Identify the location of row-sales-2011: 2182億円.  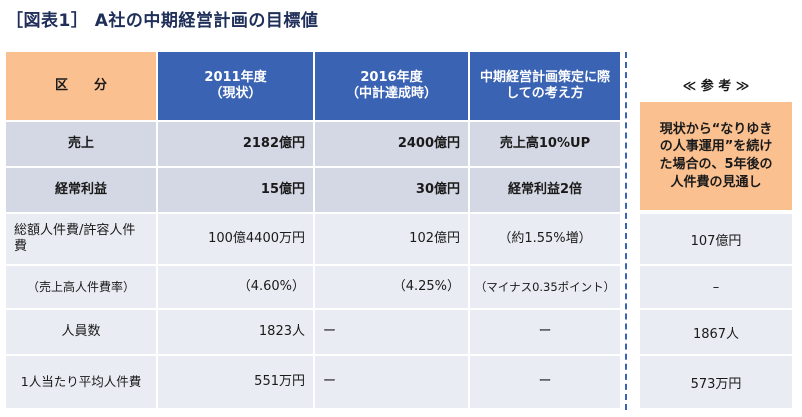
(235, 144).